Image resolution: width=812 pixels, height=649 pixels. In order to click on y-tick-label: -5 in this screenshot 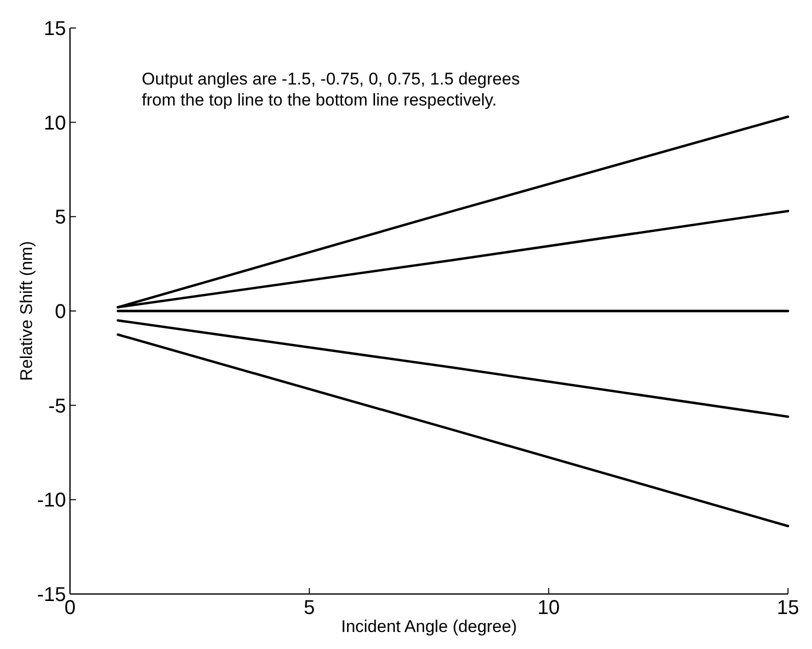, I will do `click(57, 406)`.